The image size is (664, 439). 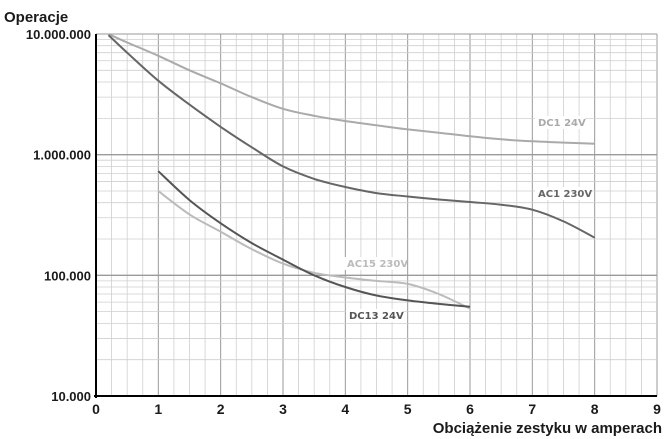 I want to click on x-tick-label: 3, so click(x=283, y=409).